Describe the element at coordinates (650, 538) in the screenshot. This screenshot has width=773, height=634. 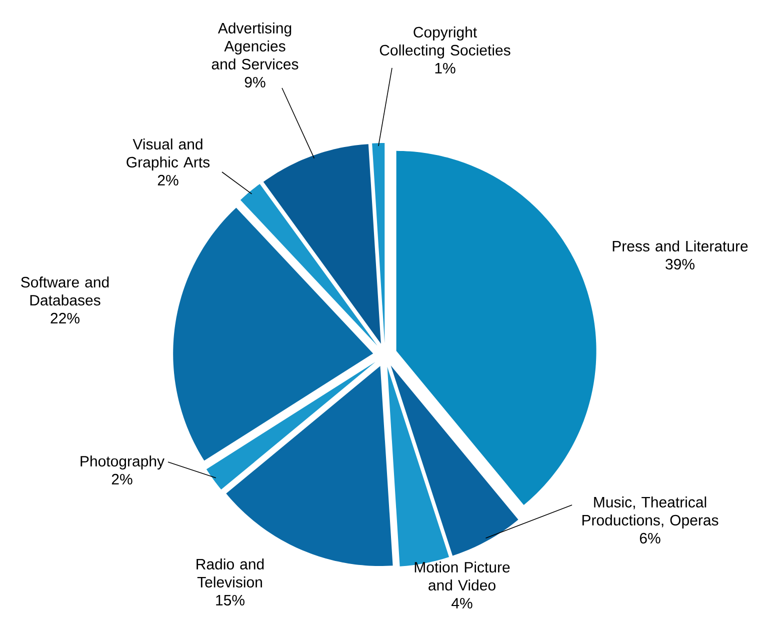
I see `data-label: 6%` at that location.